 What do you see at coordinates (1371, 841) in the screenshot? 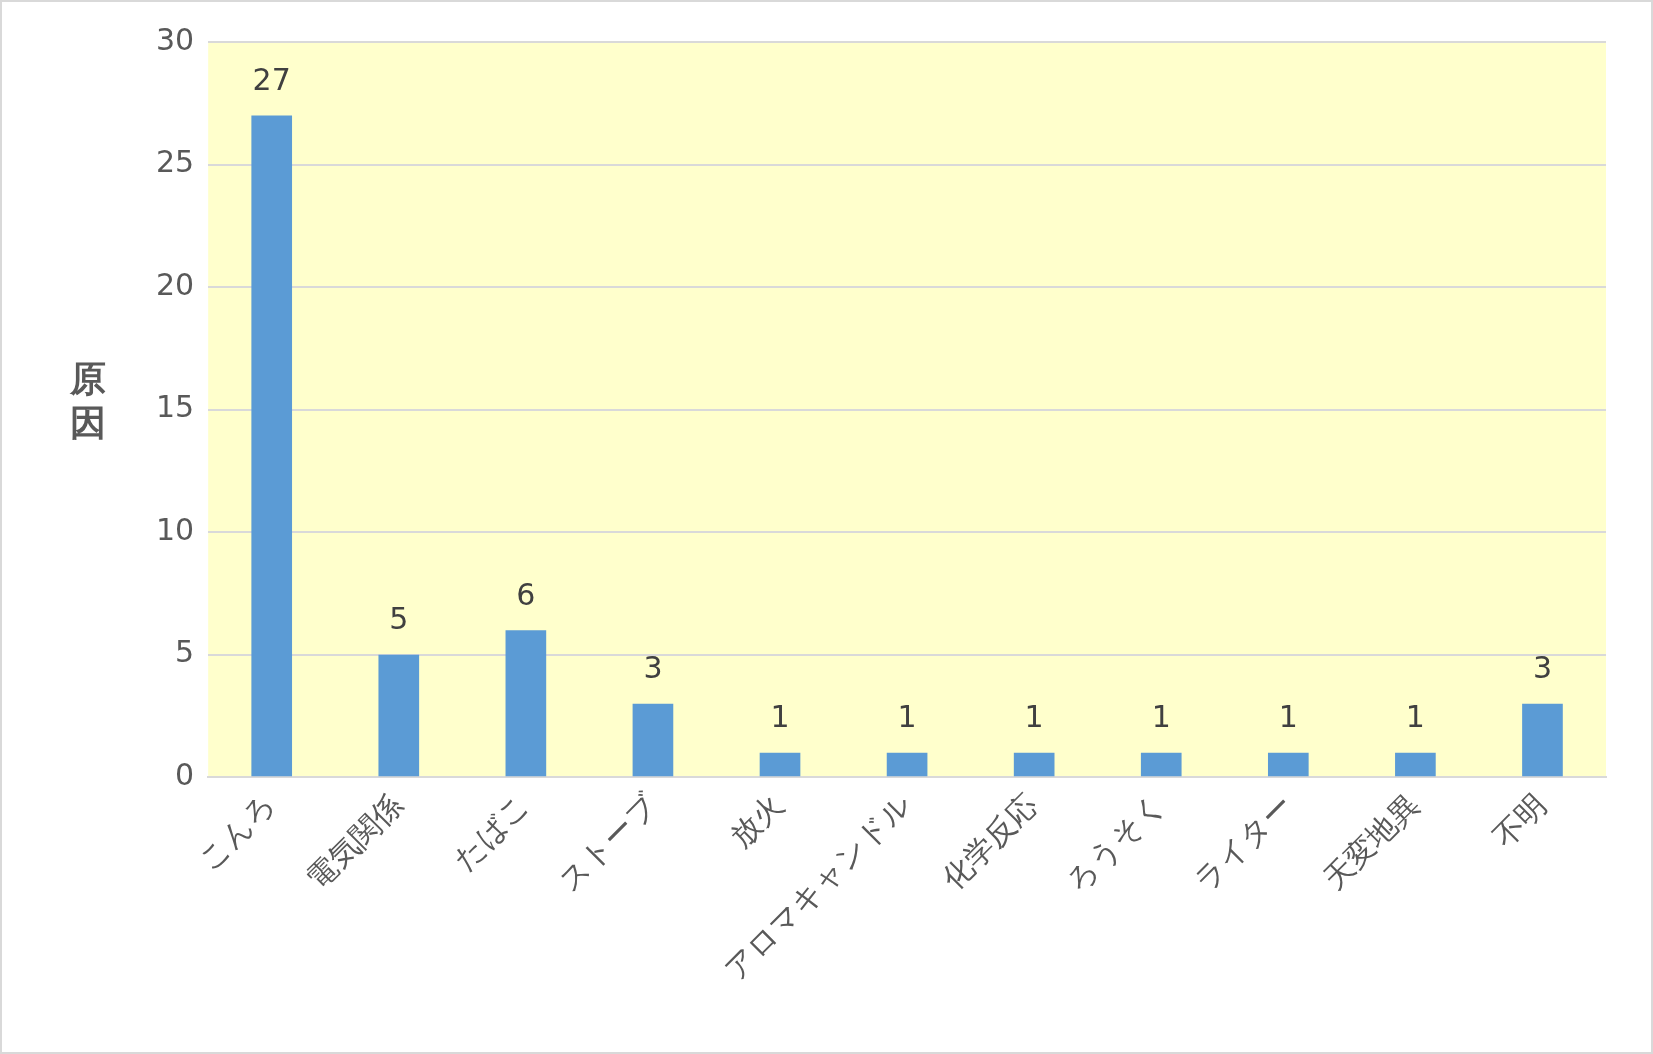
I see `x-tick-label: 天変地異` at bounding box center [1371, 841].